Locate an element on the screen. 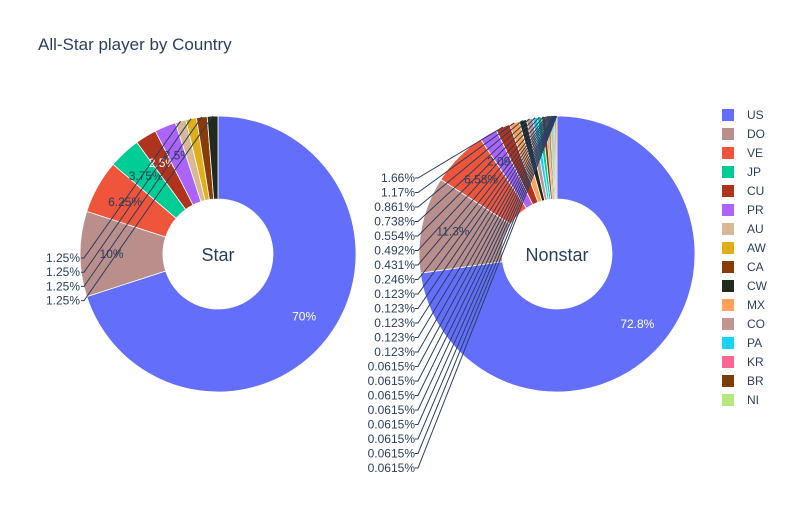 This screenshot has width=785, height=525. slice-label-nonstar-16: 0.123% is located at coordinates (394, 352).